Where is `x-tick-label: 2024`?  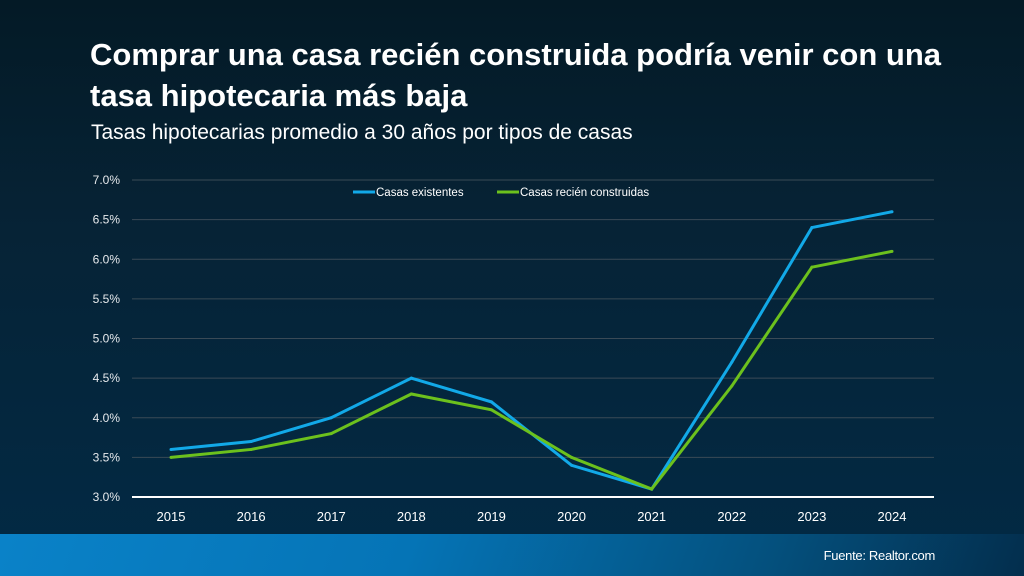
x-tick-label: 2024 is located at coordinates (892, 516).